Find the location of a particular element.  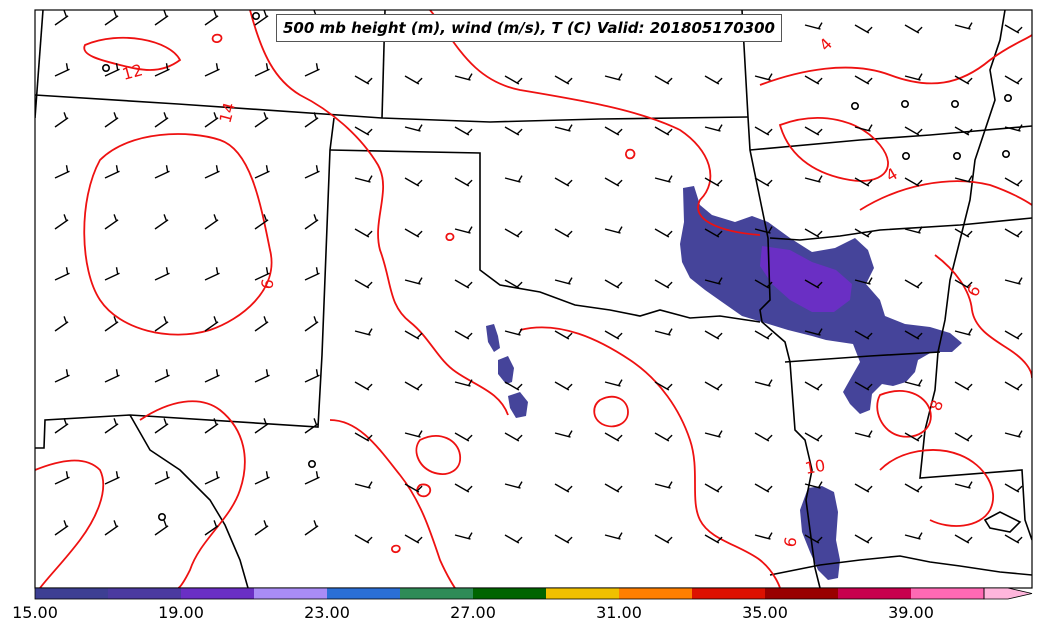

colorbar-tick-label: 27.00 is located at coordinates (473, 612).